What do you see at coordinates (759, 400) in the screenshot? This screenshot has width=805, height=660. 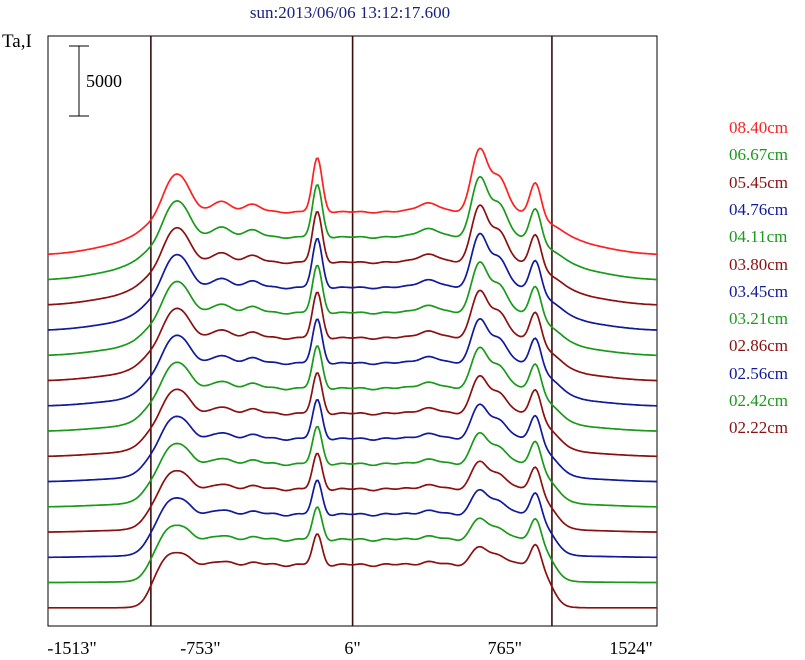 I see `legend-entry-10: 02.42cm` at bounding box center [759, 400].